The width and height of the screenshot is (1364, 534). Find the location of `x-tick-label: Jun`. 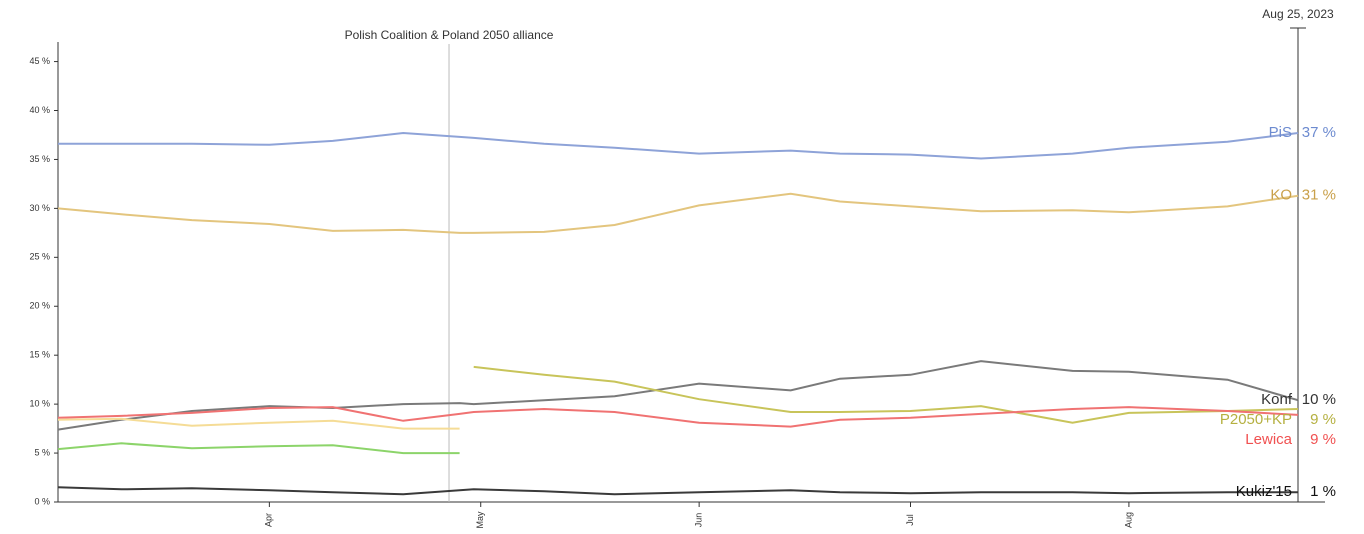

x-tick-label: Jun is located at coordinates (699, 520).